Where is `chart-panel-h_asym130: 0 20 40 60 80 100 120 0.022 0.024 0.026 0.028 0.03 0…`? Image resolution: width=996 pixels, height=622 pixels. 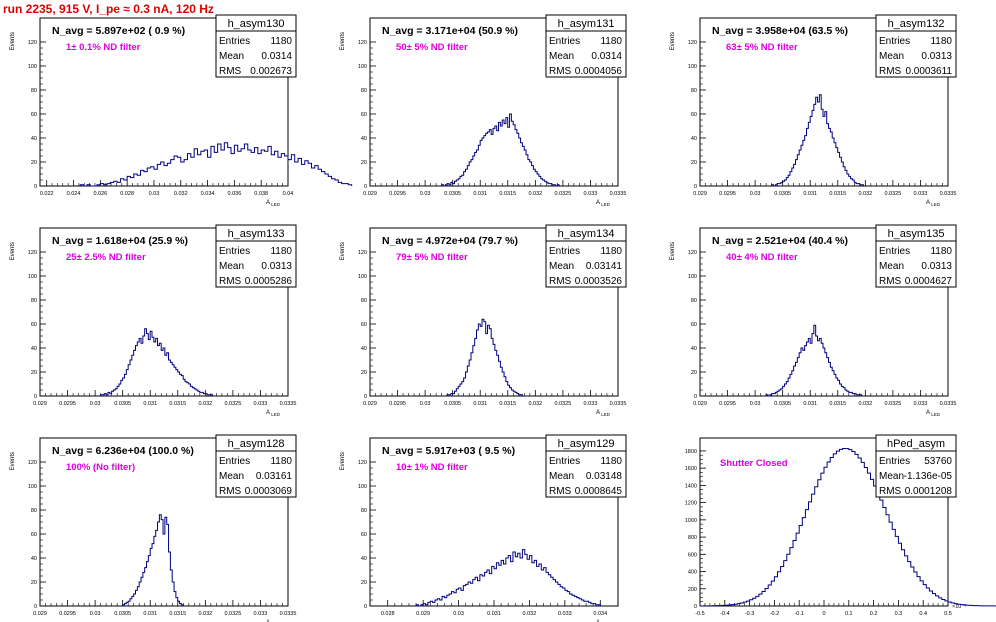 chart-panel-h_asym130: 0 20 40 60 80 100 120 0.022 0.024 0.026 0.028 0.03 0… is located at coordinates (181, 110).